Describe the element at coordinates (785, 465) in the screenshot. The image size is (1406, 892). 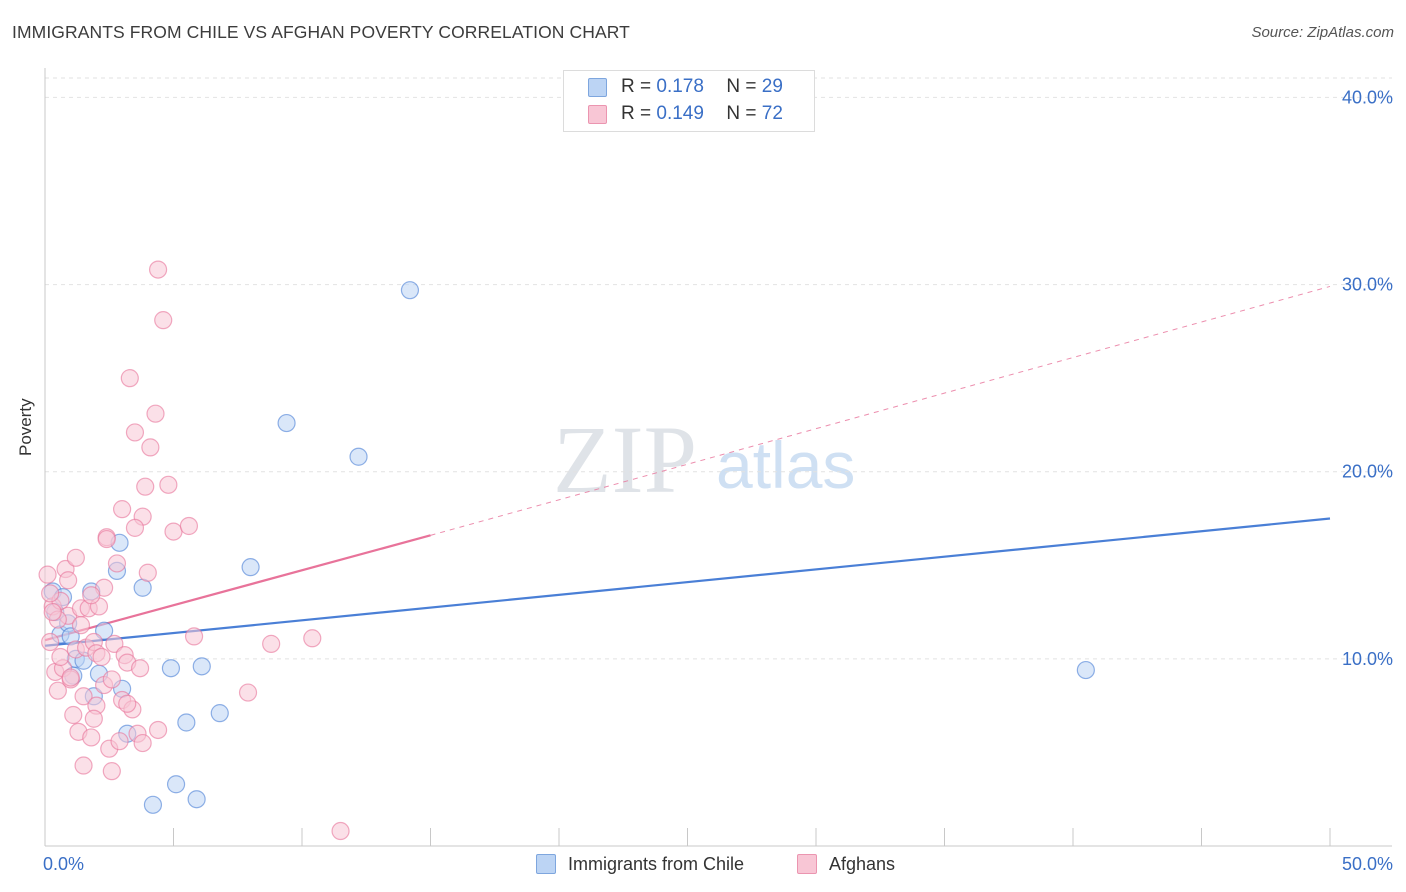
I see `watermark-atlas: atlas` at that location.